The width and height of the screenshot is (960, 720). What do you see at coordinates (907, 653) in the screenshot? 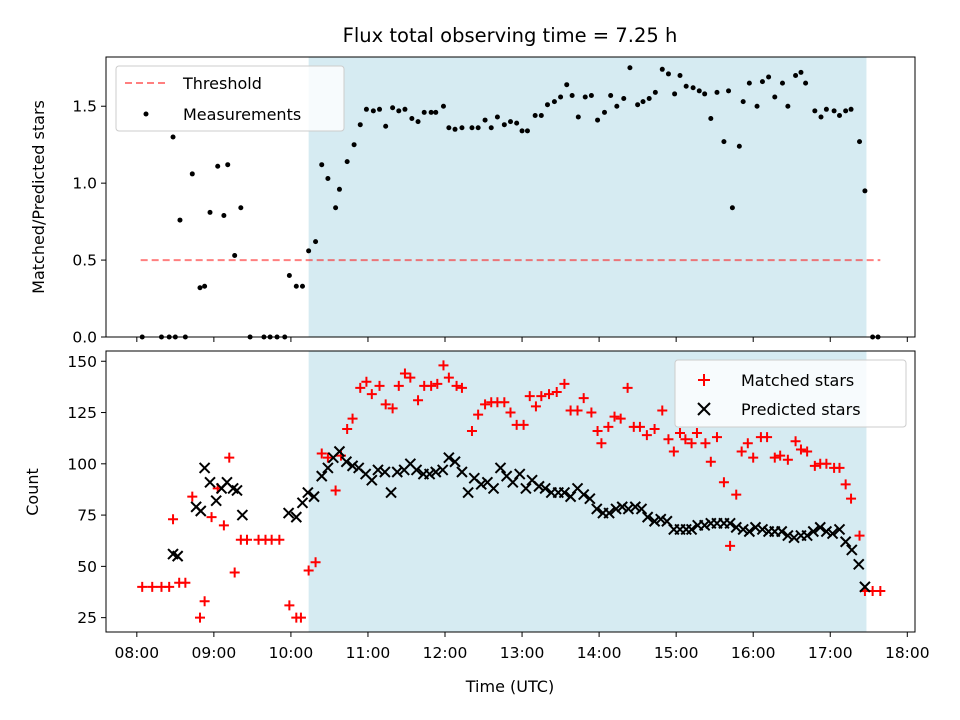
I see `x-tick-label: 18:00` at bounding box center [907, 653].